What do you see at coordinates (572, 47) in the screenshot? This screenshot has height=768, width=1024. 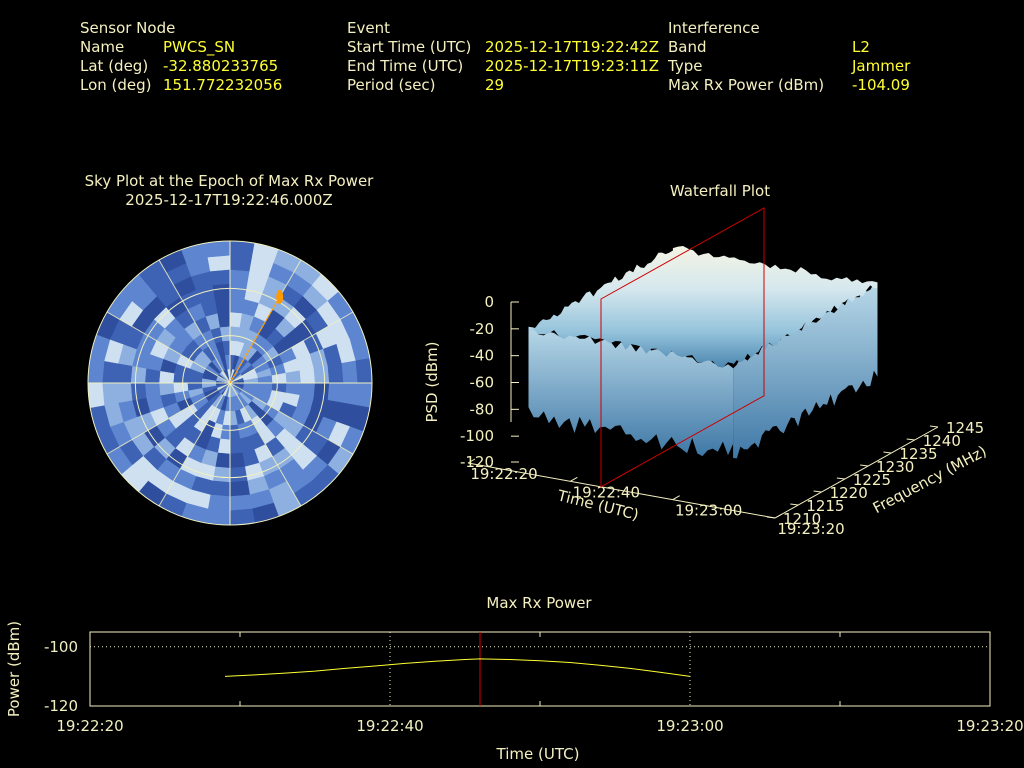 I see `event-start-value: 2025-12-17T19:22:42Z` at bounding box center [572, 47].